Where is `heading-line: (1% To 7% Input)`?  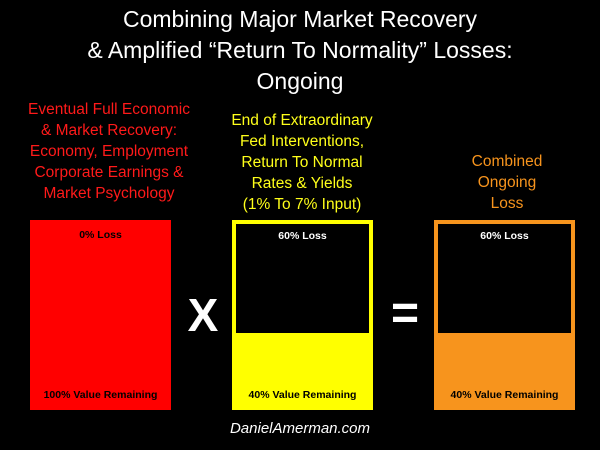 heading-line: (1% To 7% Input) is located at coordinates (302, 204).